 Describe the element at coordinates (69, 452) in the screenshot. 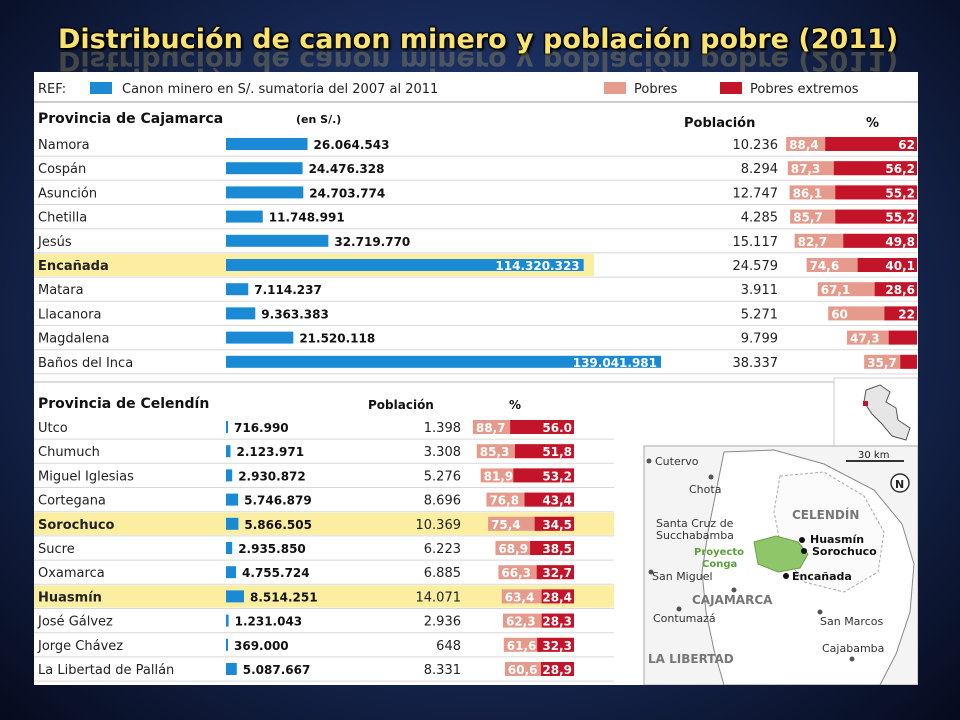

I see `district-name: Chumuch` at that location.